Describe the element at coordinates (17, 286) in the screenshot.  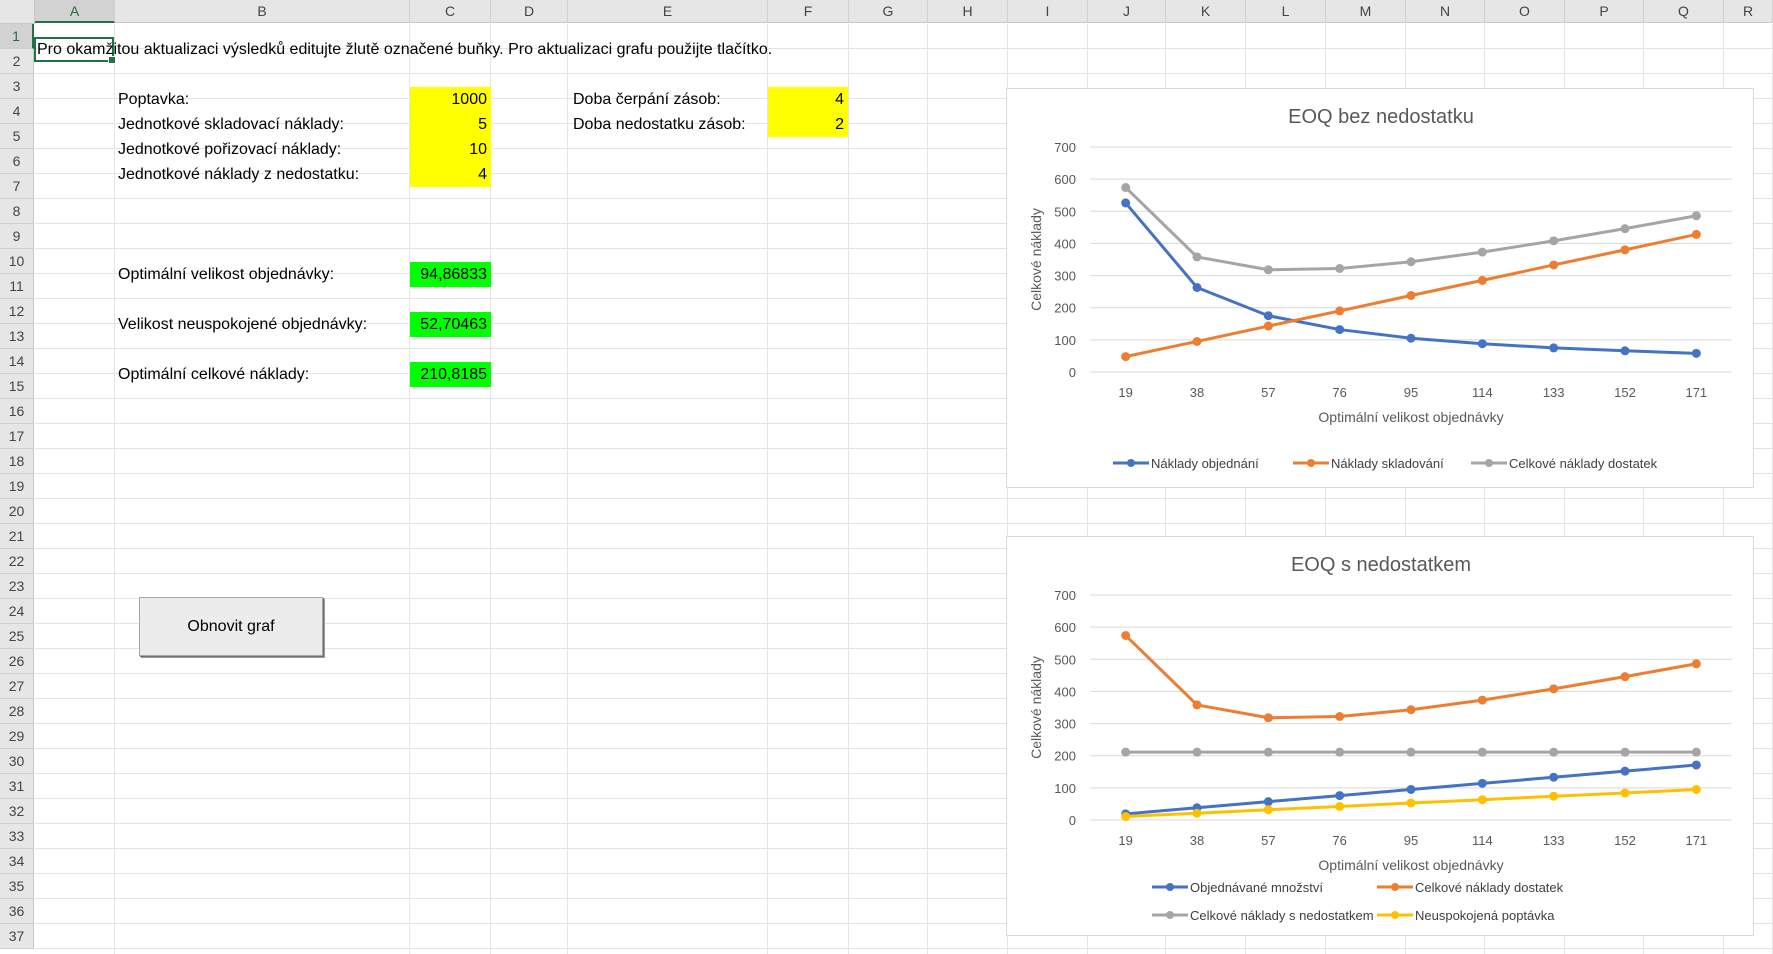
I see `row-header-11: 11` at that location.